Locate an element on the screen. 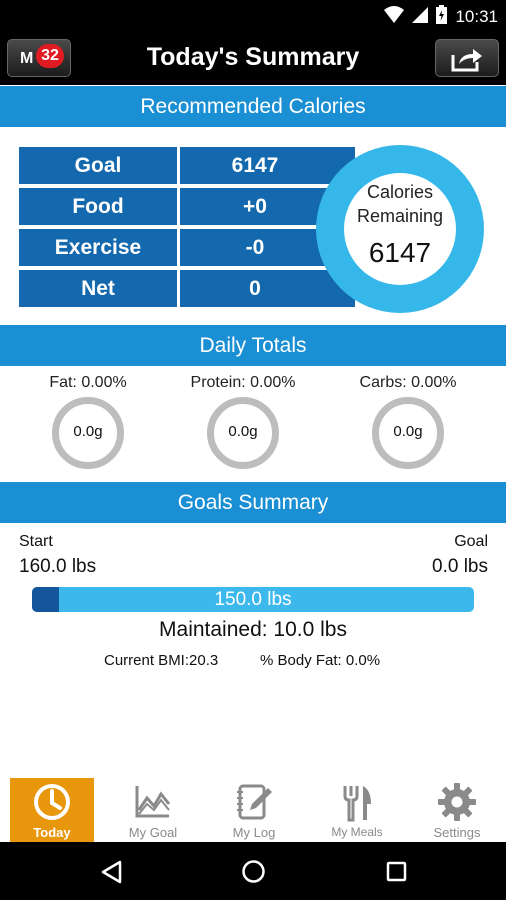 The image size is (506, 900). battery-icon is located at coordinates (442, 17).